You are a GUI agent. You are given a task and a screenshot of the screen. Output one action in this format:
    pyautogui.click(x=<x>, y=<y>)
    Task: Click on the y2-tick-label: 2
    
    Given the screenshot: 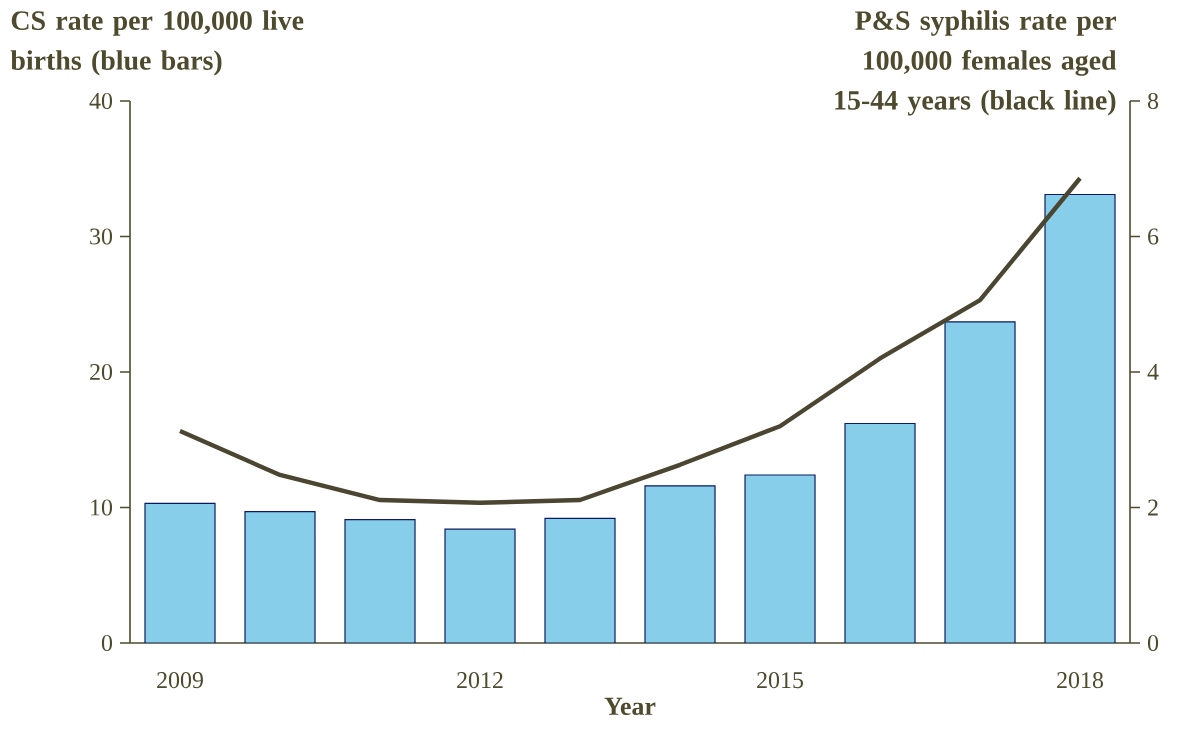 What is the action you would take?
    pyautogui.click(x=1153, y=507)
    